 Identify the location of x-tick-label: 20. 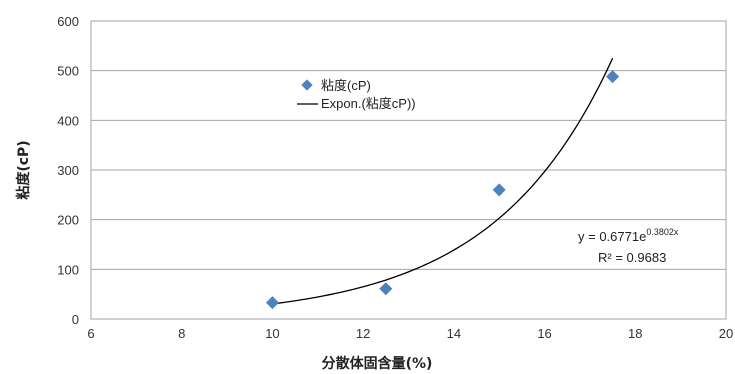
(726, 333).